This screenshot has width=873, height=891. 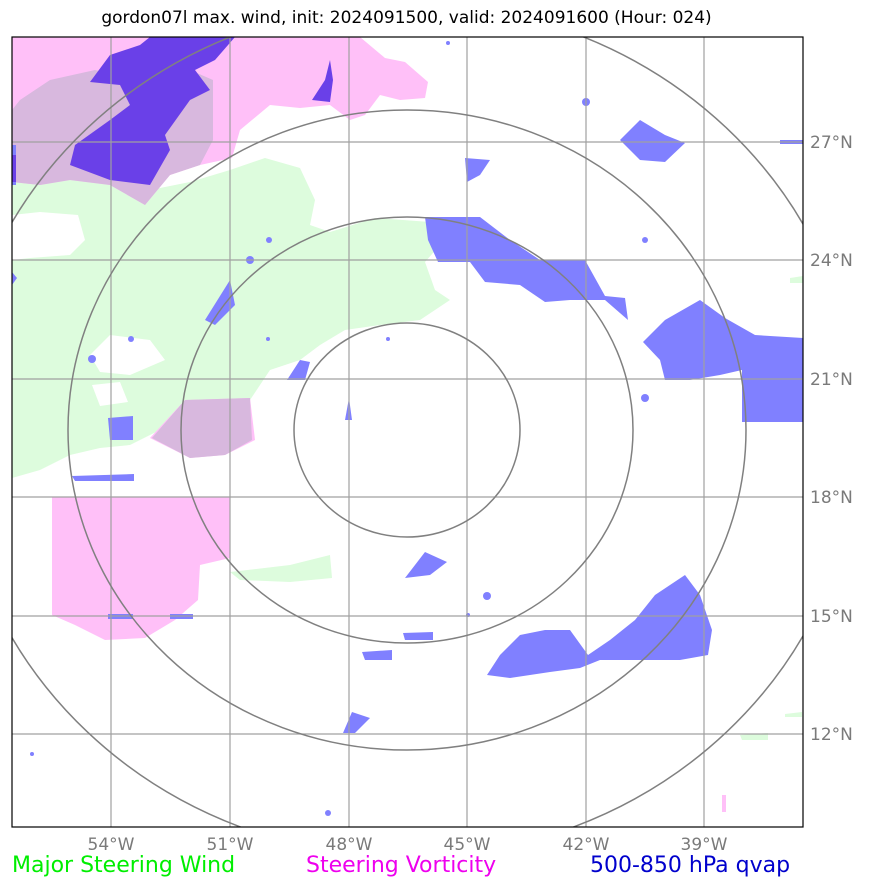 I want to click on legend-qvap: 500-850 hPa qvap, so click(x=690, y=865).